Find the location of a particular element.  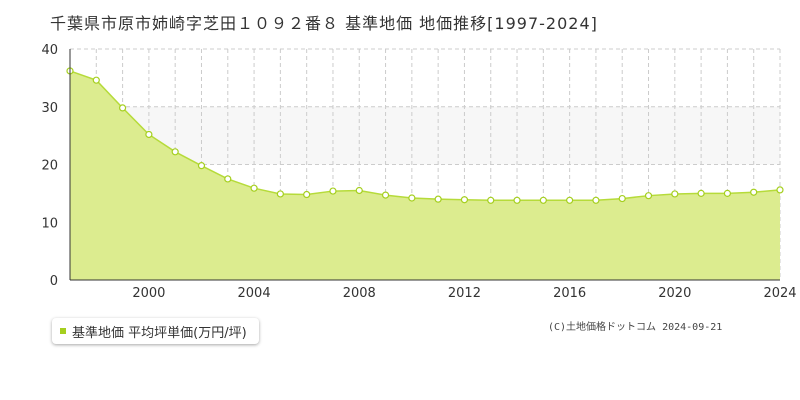

y-tick-label: 0 is located at coordinates (54, 281).